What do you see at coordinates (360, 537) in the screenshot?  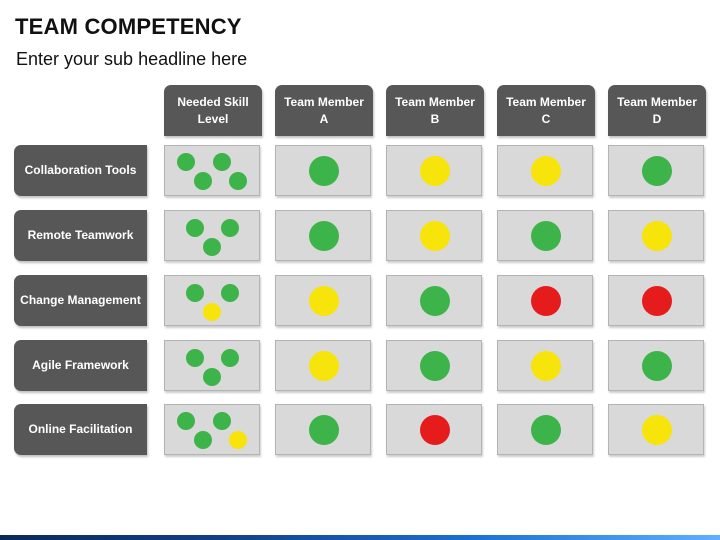 I see `bottom-accent-bar` at bounding box center [360, 537].